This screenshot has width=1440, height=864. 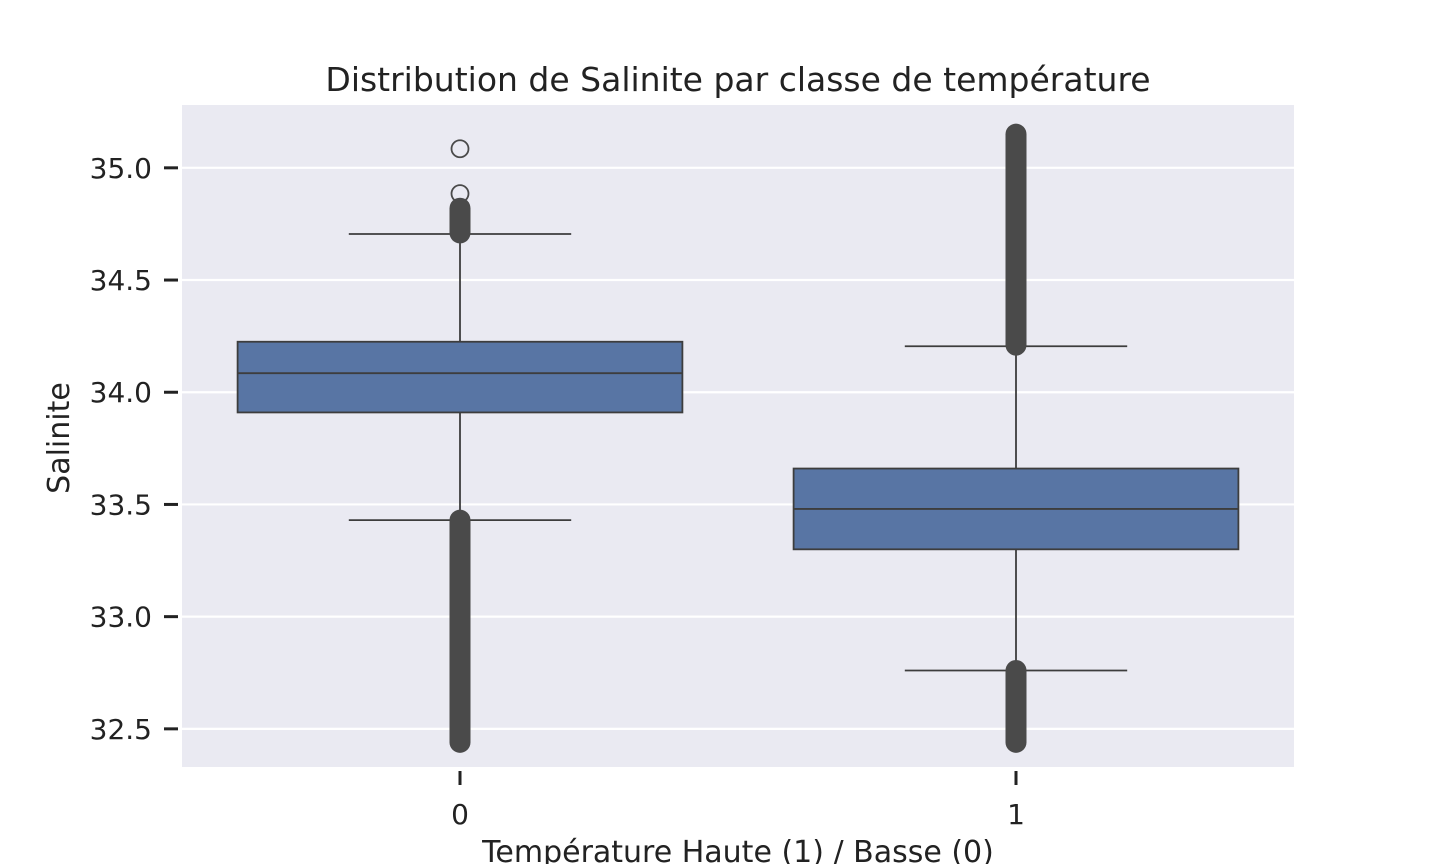 I want to click on y-tick-label: 34.0, so click(x=121, y=392).